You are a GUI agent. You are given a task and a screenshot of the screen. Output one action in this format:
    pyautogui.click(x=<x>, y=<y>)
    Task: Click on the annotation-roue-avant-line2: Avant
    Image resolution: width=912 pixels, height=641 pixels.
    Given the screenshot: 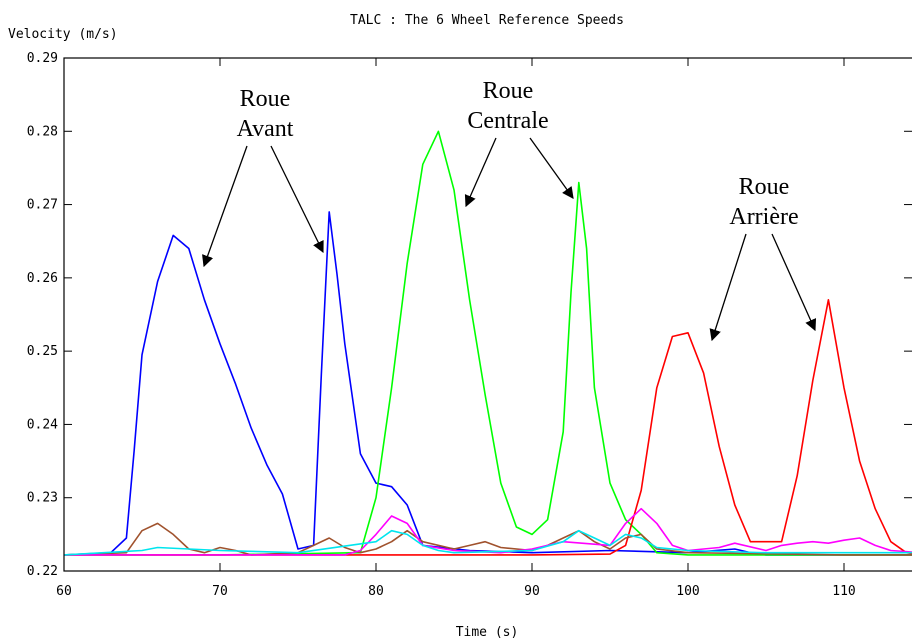 What is the action you would take?
    pyautogui.click(x=265, y=129)
    